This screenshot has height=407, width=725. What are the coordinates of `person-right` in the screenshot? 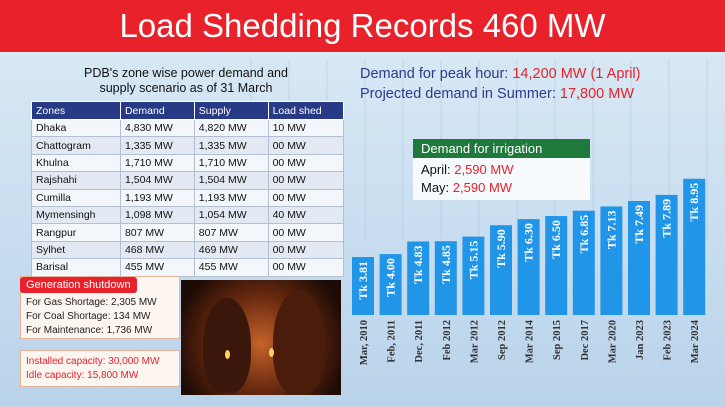 It's located at (299, 342).